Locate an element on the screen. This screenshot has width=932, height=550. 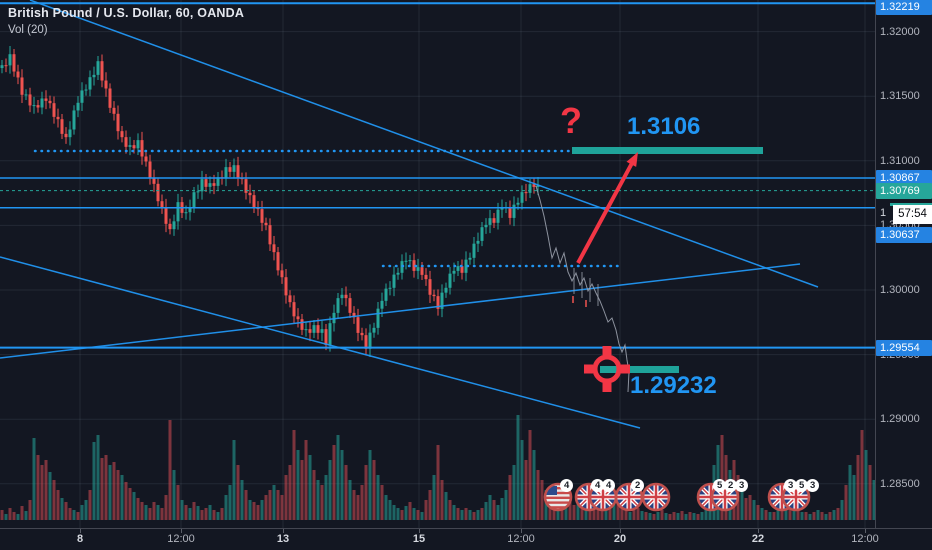
time-axis-label: 12:00 is located at coordinates (865, 539).